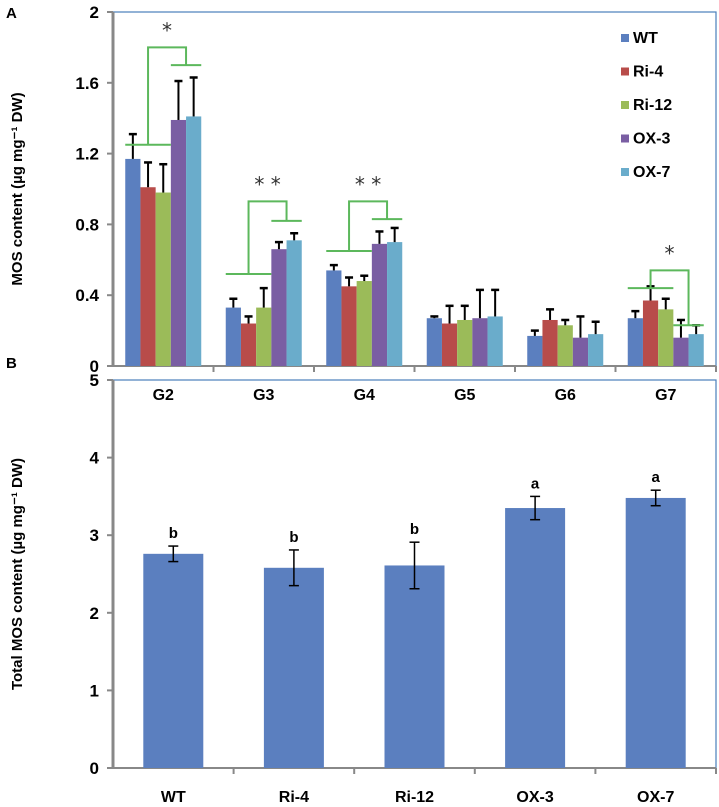  I want to click on y-tick-label: 4, so click(95, 458).